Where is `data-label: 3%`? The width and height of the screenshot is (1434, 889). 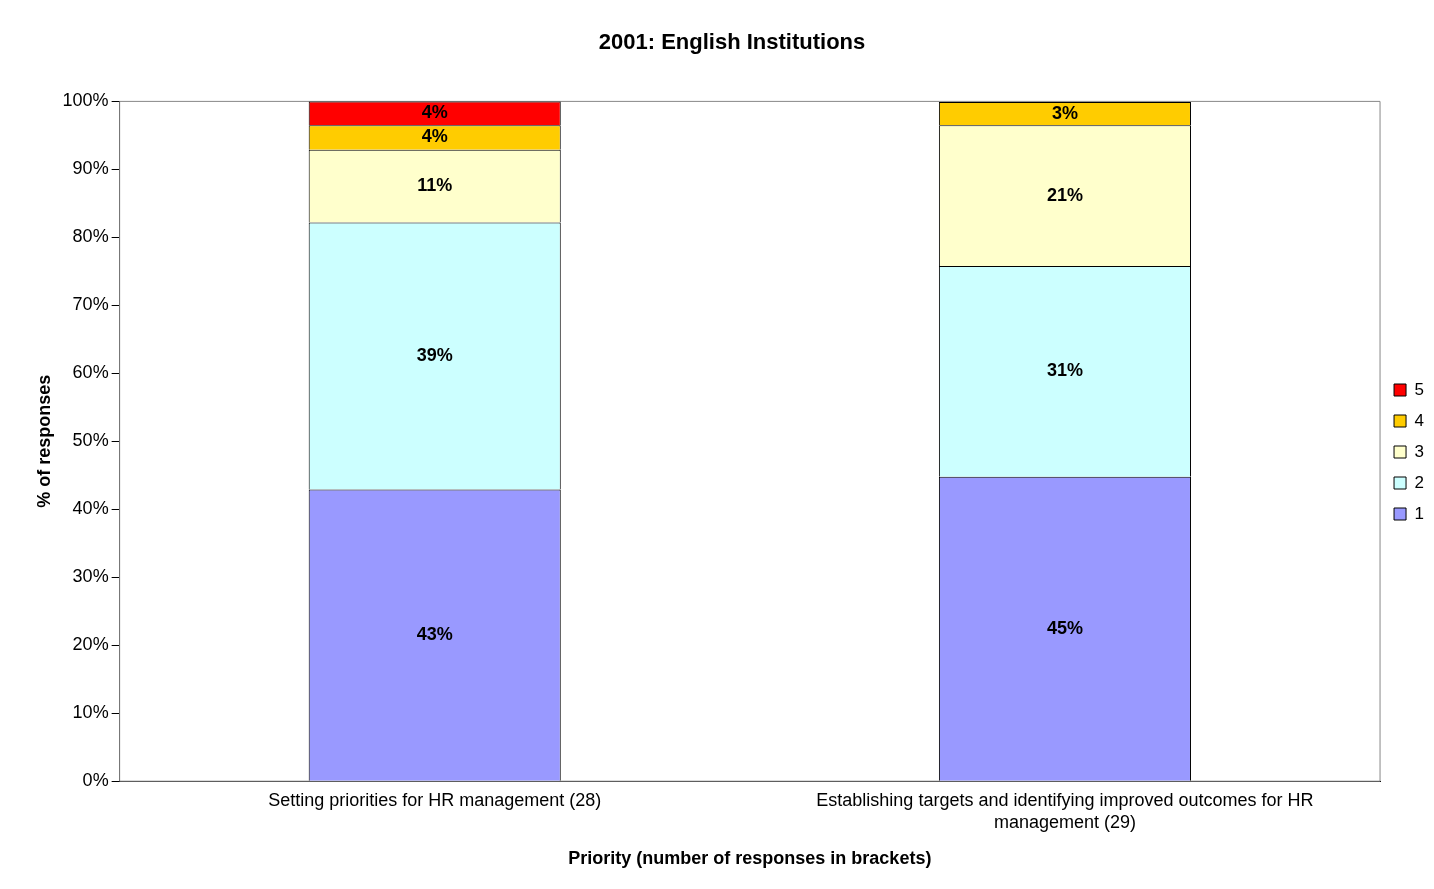 data-label: 3% is located at coordinates (1064, 112).